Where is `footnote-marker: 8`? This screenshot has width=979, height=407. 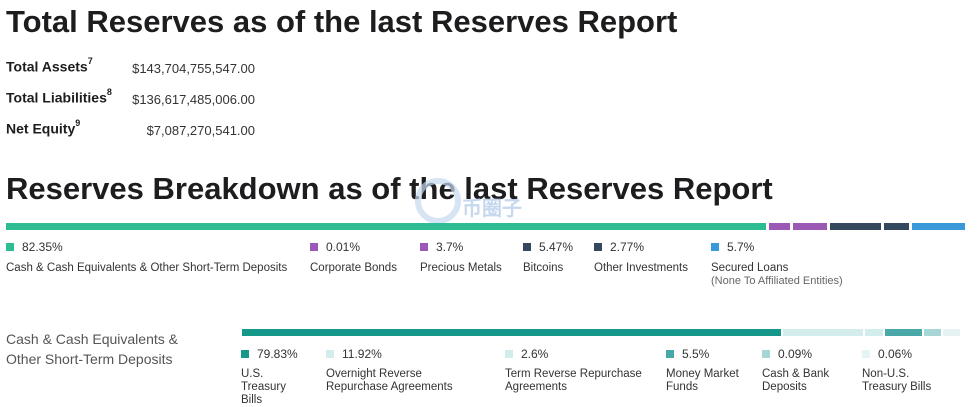 footnote-marker: 8 is located at coordinates (109, 92).